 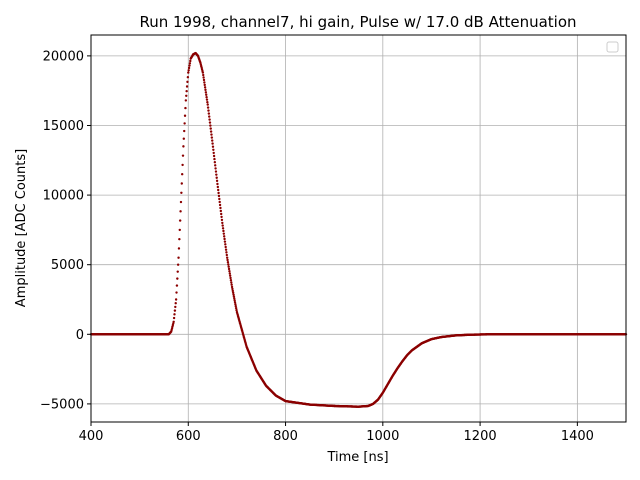 What do you see at coordinates (612, 47) in the screenshot?
I see `legend-box` at bounding box center [612, 47].